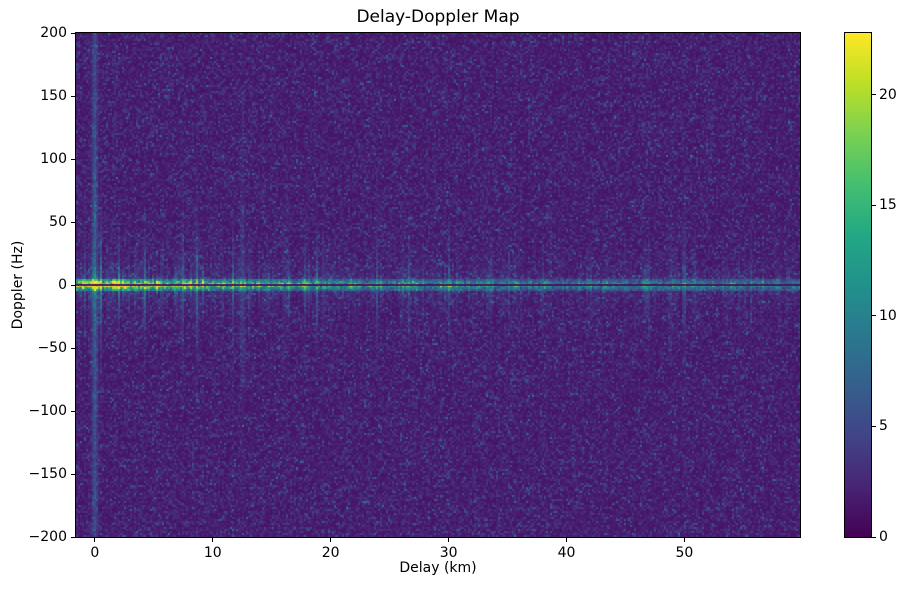 This screenshot has height=590, width=907. I want to click on x-tick-label: 30, so click(448, 553).